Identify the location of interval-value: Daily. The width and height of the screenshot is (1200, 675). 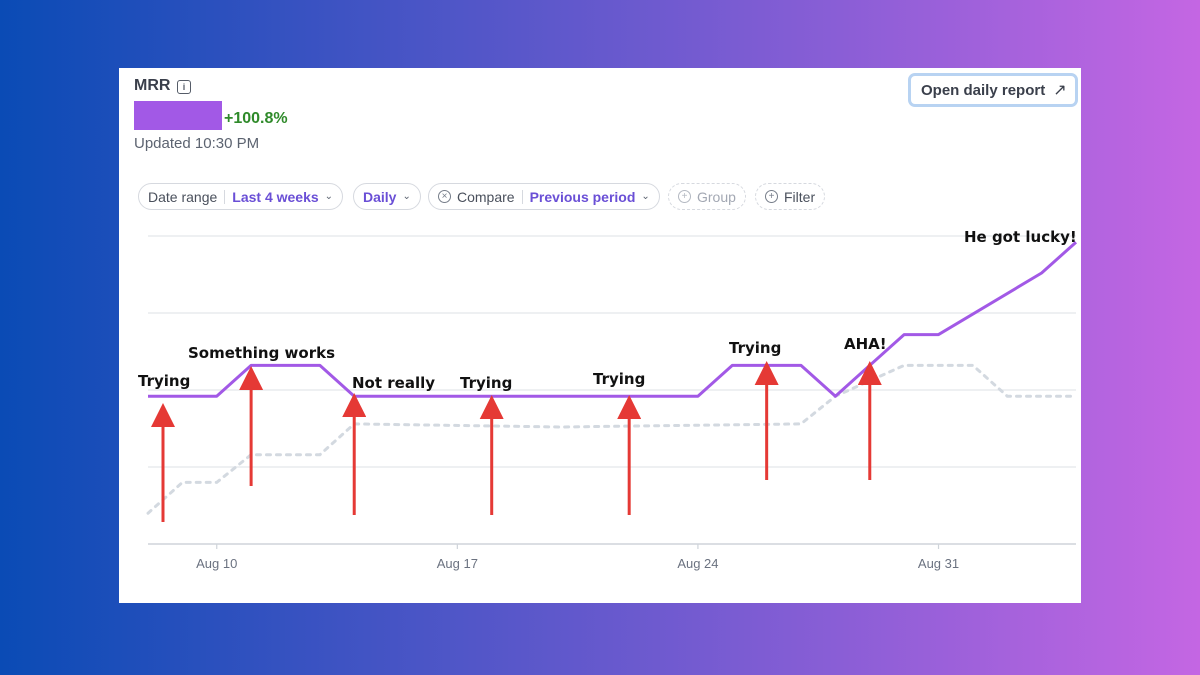
(380, 196).